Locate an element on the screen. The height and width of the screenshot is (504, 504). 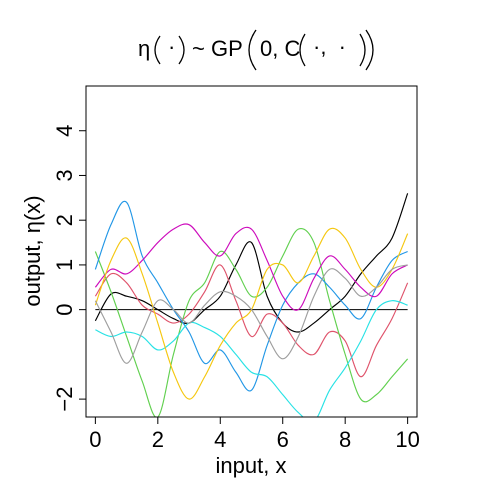
x-axis: 0 2 4 6 8 10 is located at coordinates (254, 434).